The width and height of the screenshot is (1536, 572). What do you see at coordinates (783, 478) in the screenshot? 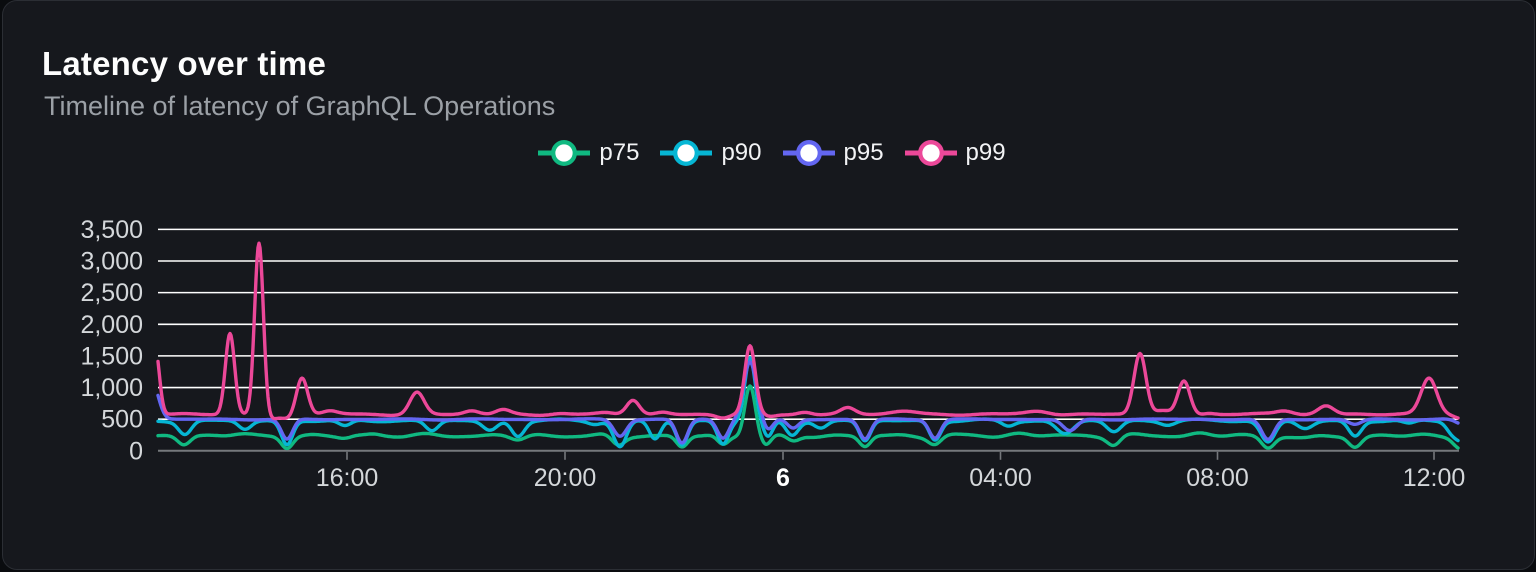
I see `svg-text: 6` at bounding box center [783, 478].